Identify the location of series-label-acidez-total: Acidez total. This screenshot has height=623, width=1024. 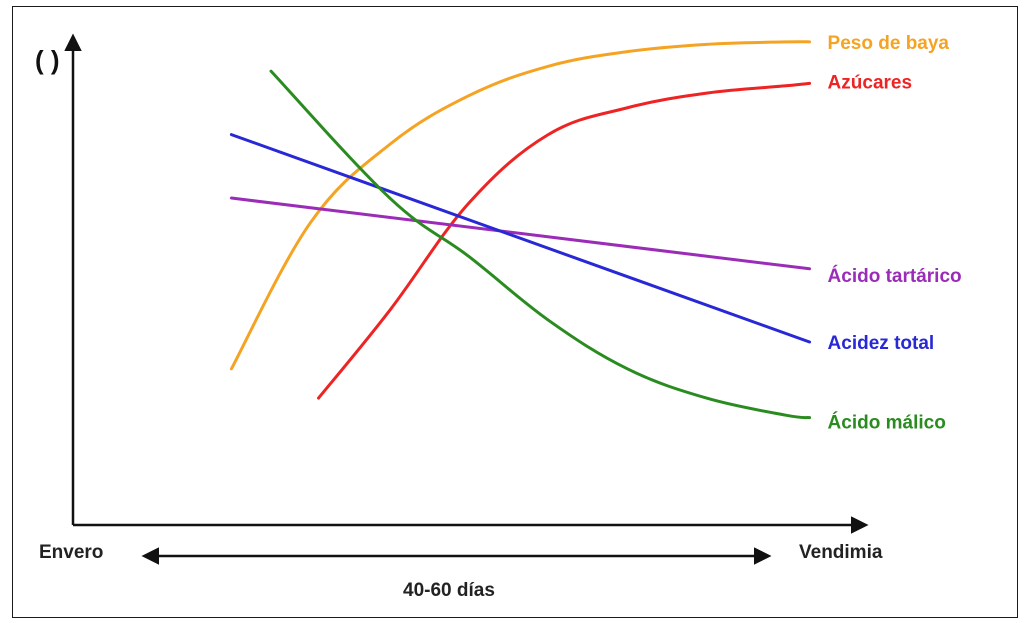
(881, 343).